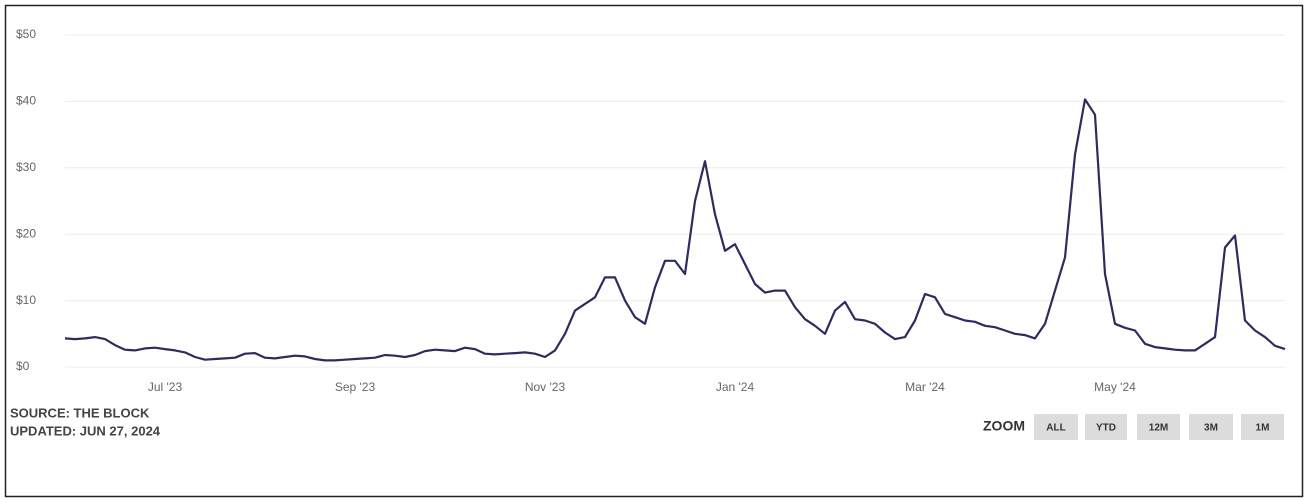 The height and width of the screenshot is (502, 1309). Describe the element at coordinates (80, 412) in the screenshot. I see `source: SOURCE: THE BLOCK` at that location.